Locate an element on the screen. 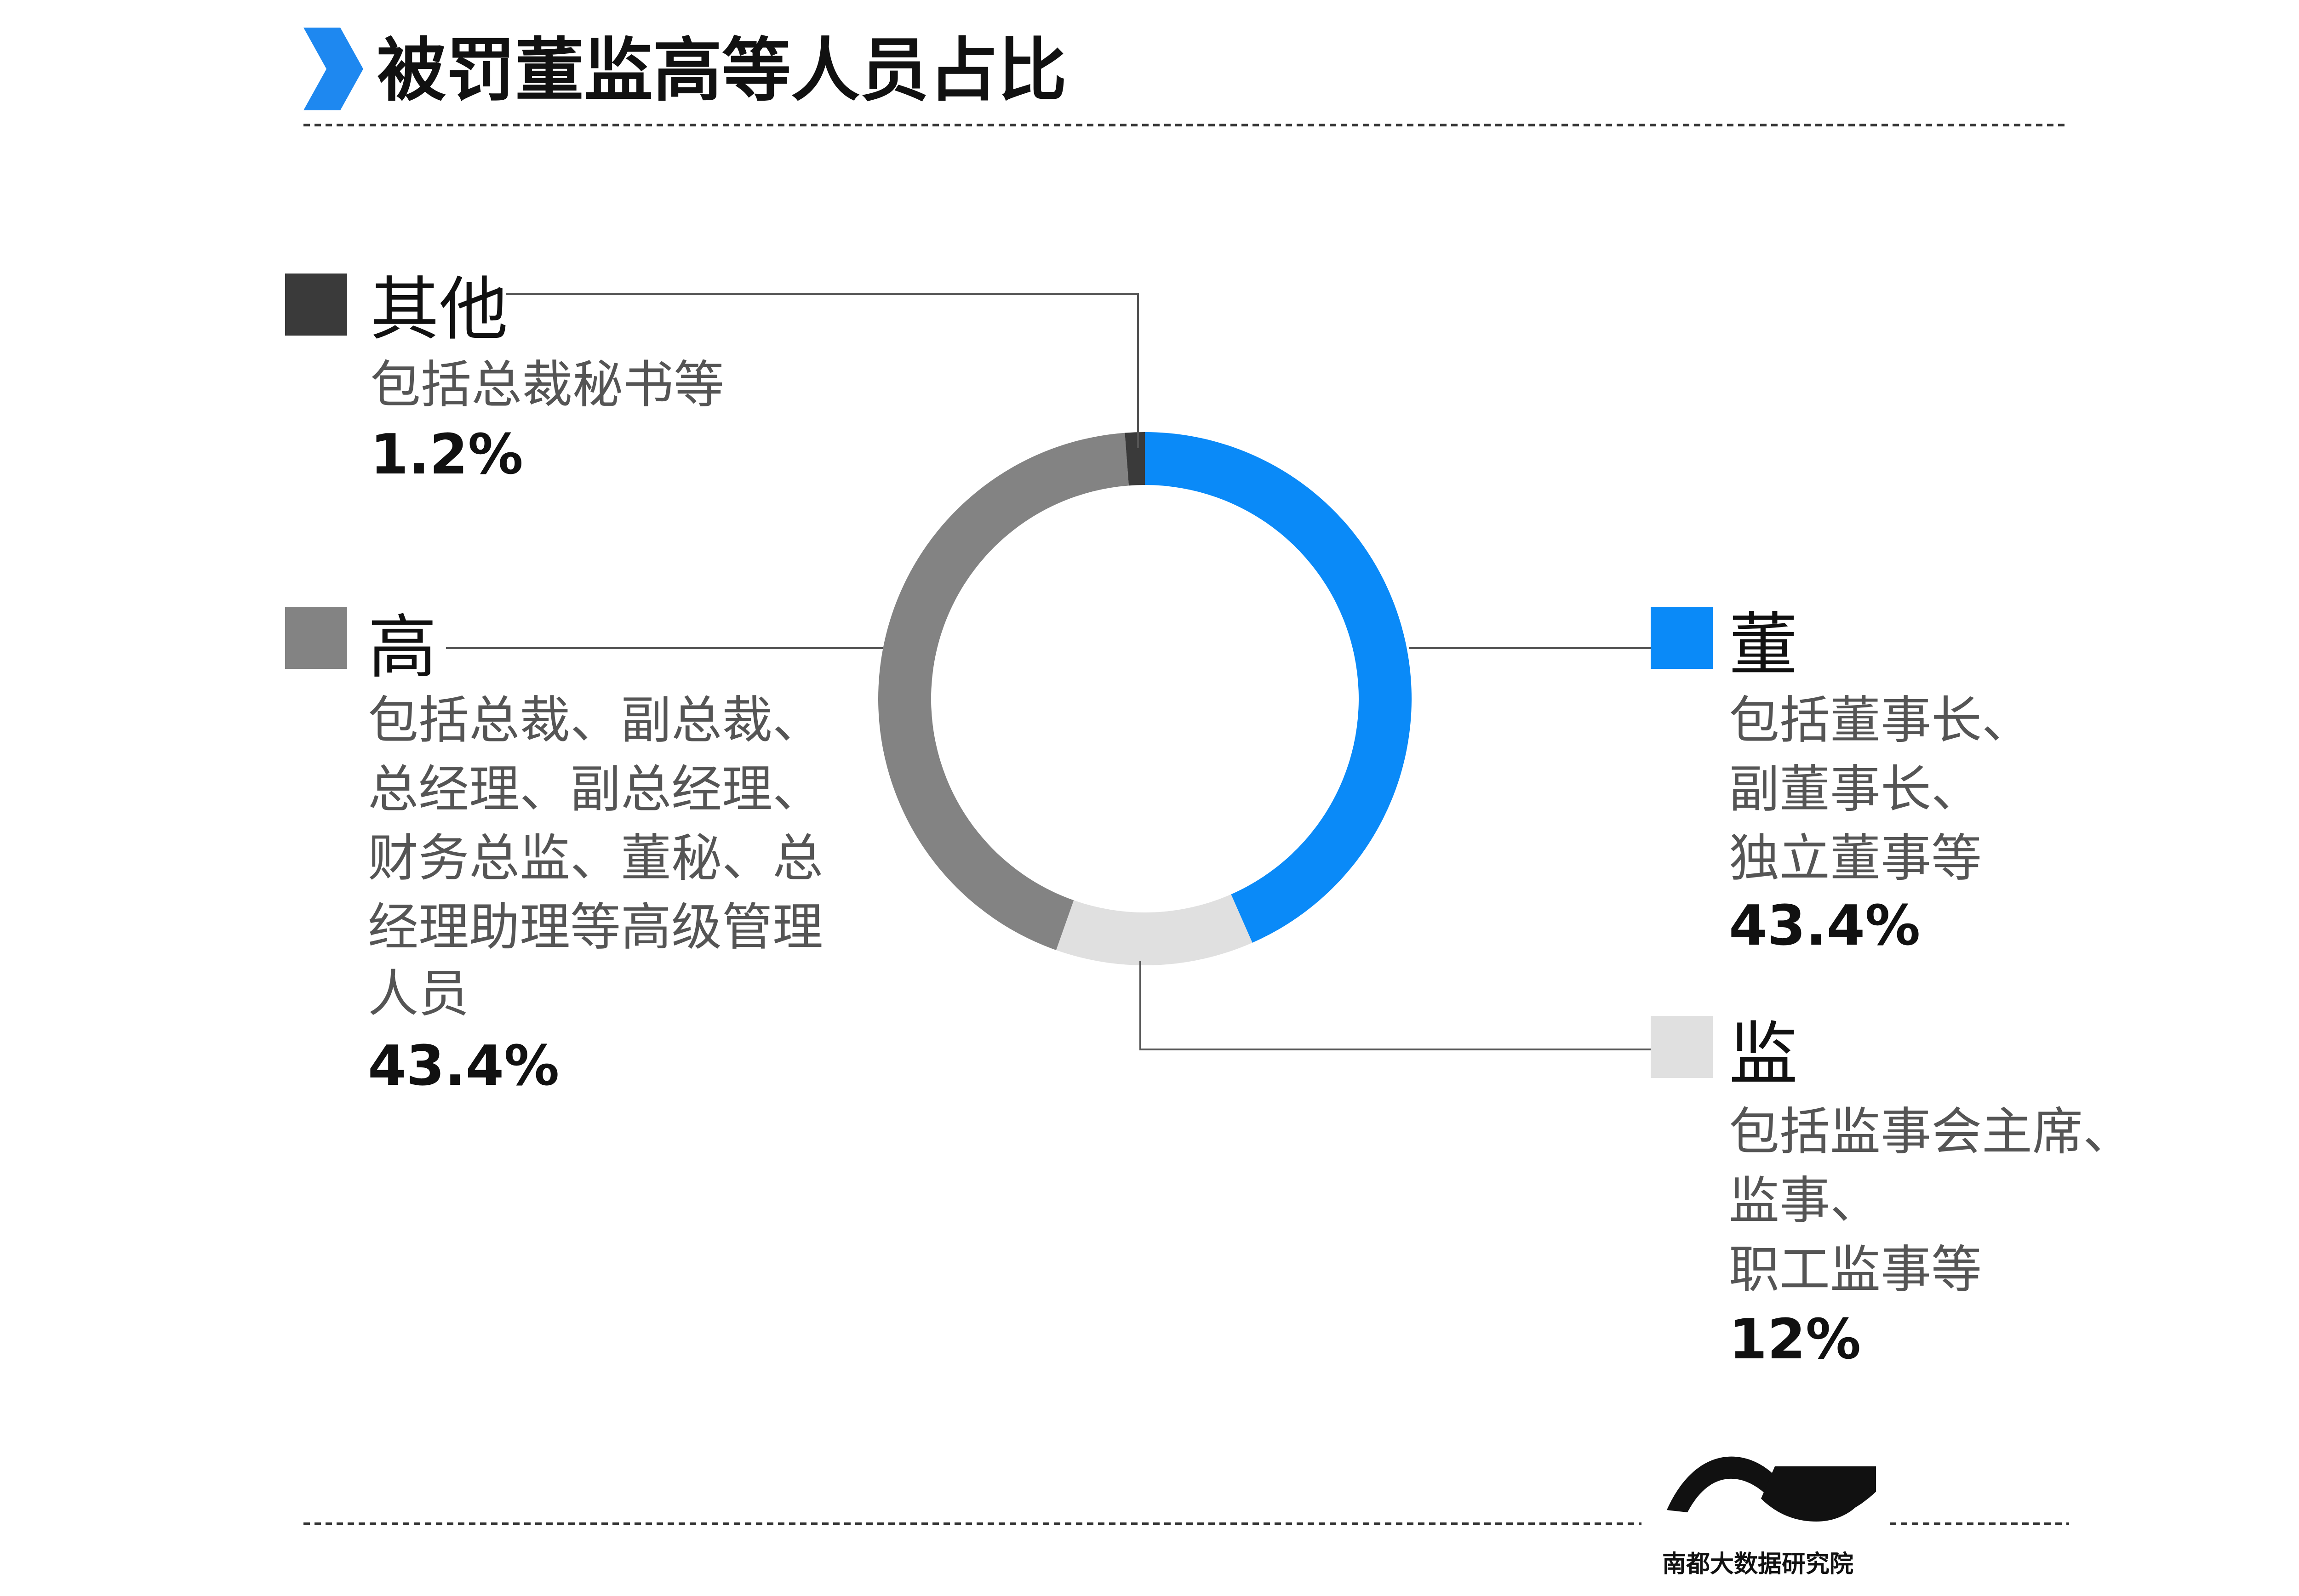 The image size is (2299, 1596). donut-chart is located at coordinates (1145, 698).